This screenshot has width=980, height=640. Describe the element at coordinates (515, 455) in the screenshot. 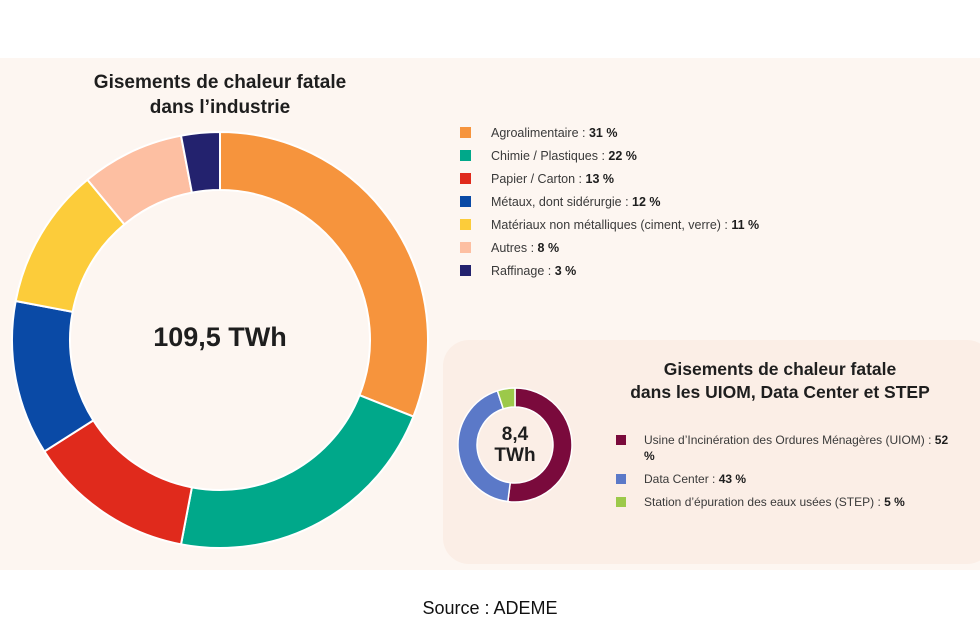

I see `secondary-donut-center-unit: TWh` at that location.